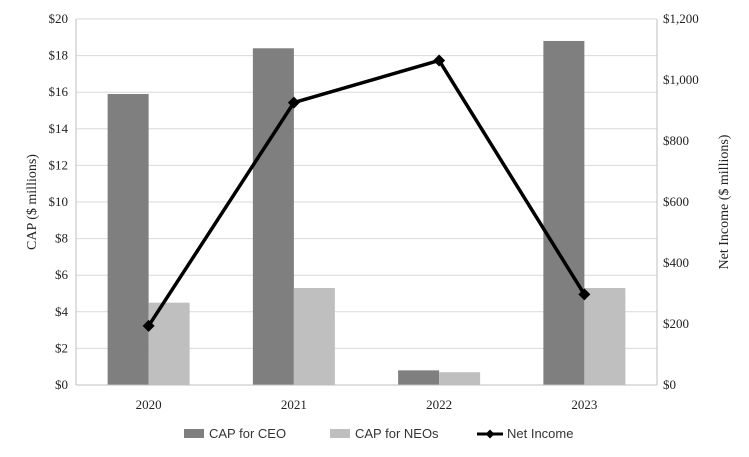 This screenshot has width=749, height=457. What do you see at coordinates (294, 404) in the screenshot?
I see `x-tick-label: 2021` at bounding box center [294, 404].